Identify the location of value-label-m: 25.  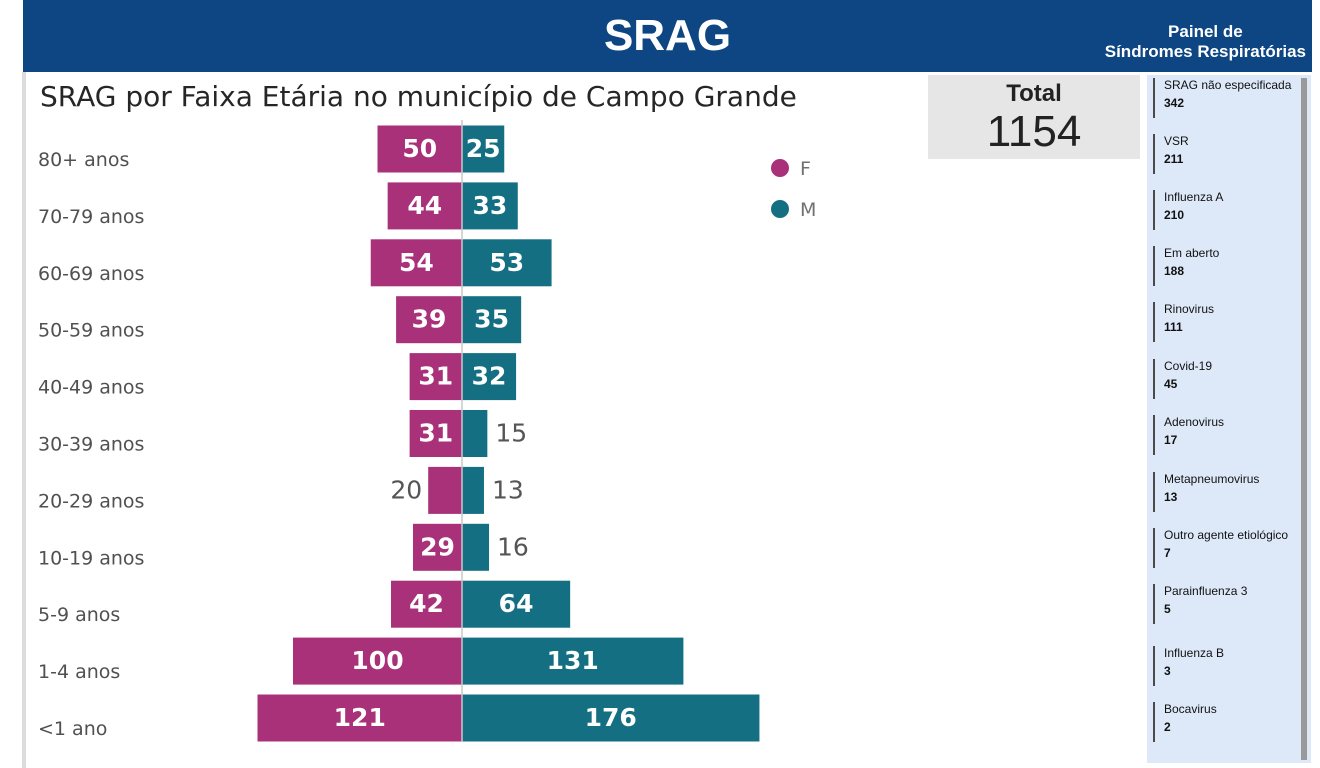
(483, 148).